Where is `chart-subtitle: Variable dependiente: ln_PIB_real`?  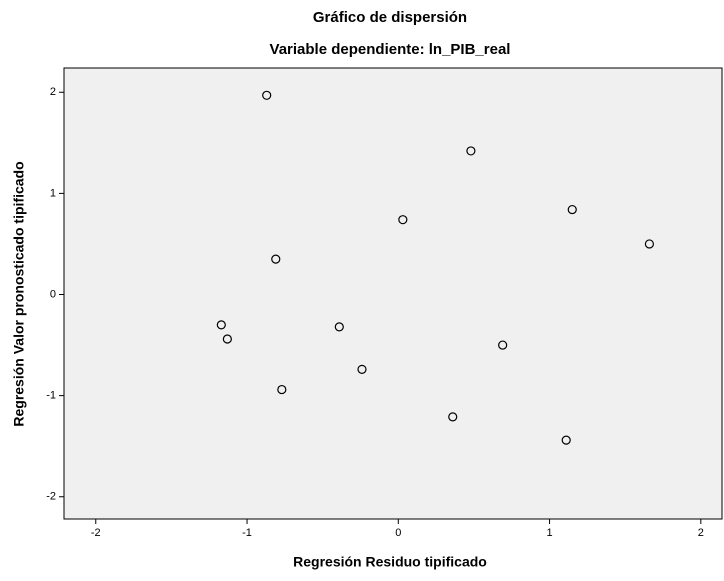 chart-subtitle: Variable dependiente: ln_PIB_real is located at coordinates (390, 49).